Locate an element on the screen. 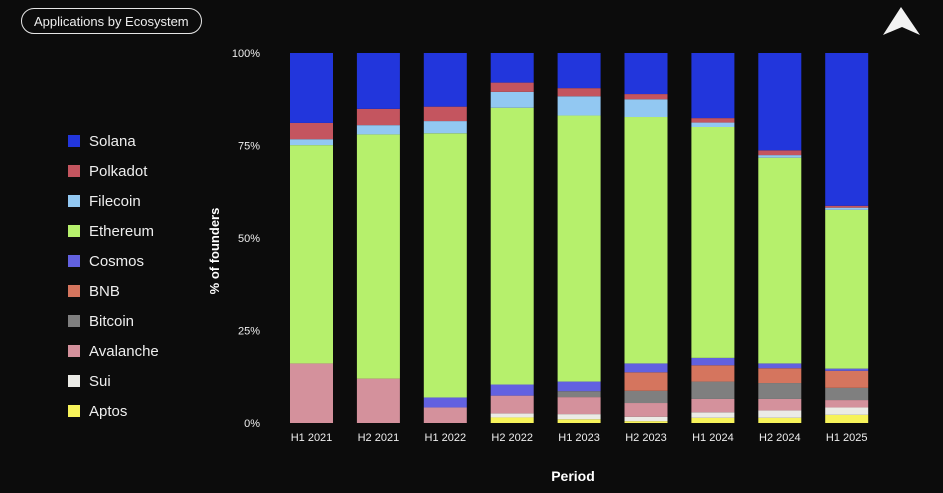 The image size is (943, 493). legend-item-aptos: Aptos is located at coordinates (113, 411).